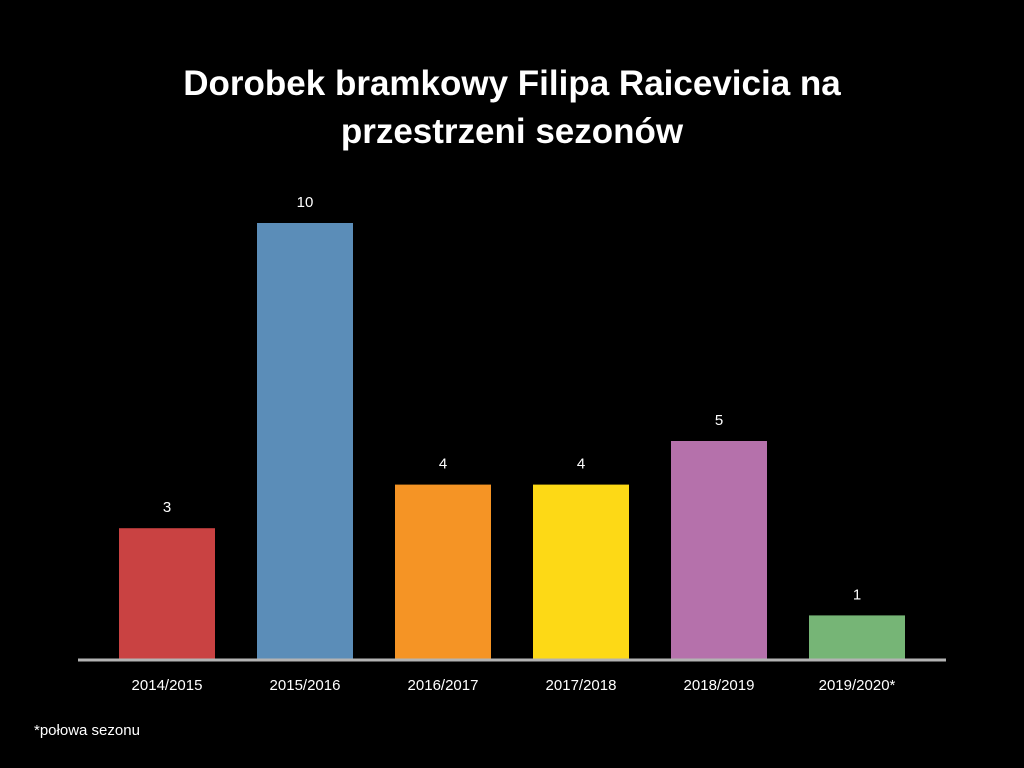  What do you see at coordinates (443, 685) in the screenshot?
I see `x-tick-label: 2016/2017` at bounding box center [443, 685].